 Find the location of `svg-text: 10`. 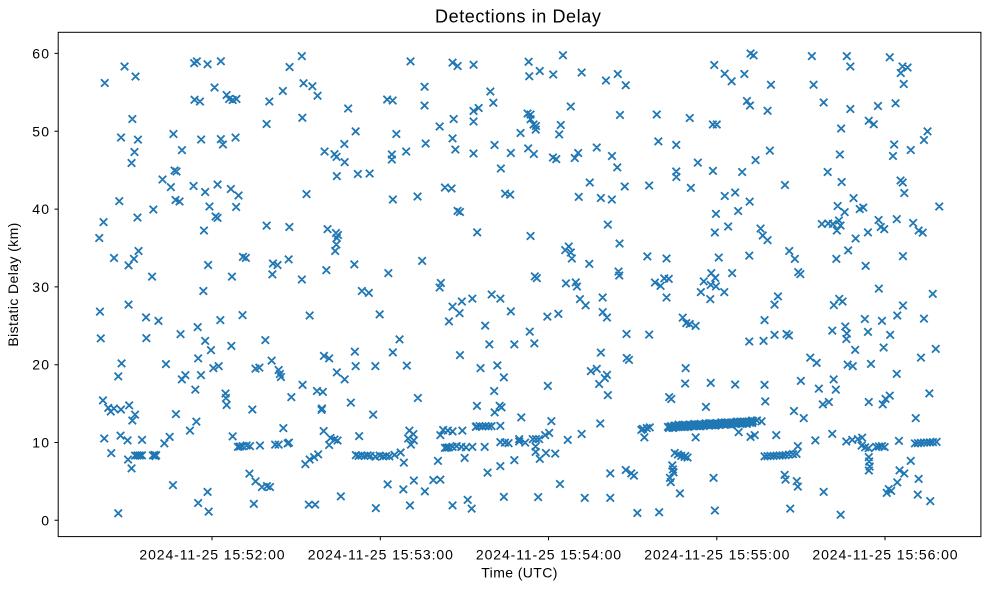

svg-text: 10 is located at coordinates (41, 443).